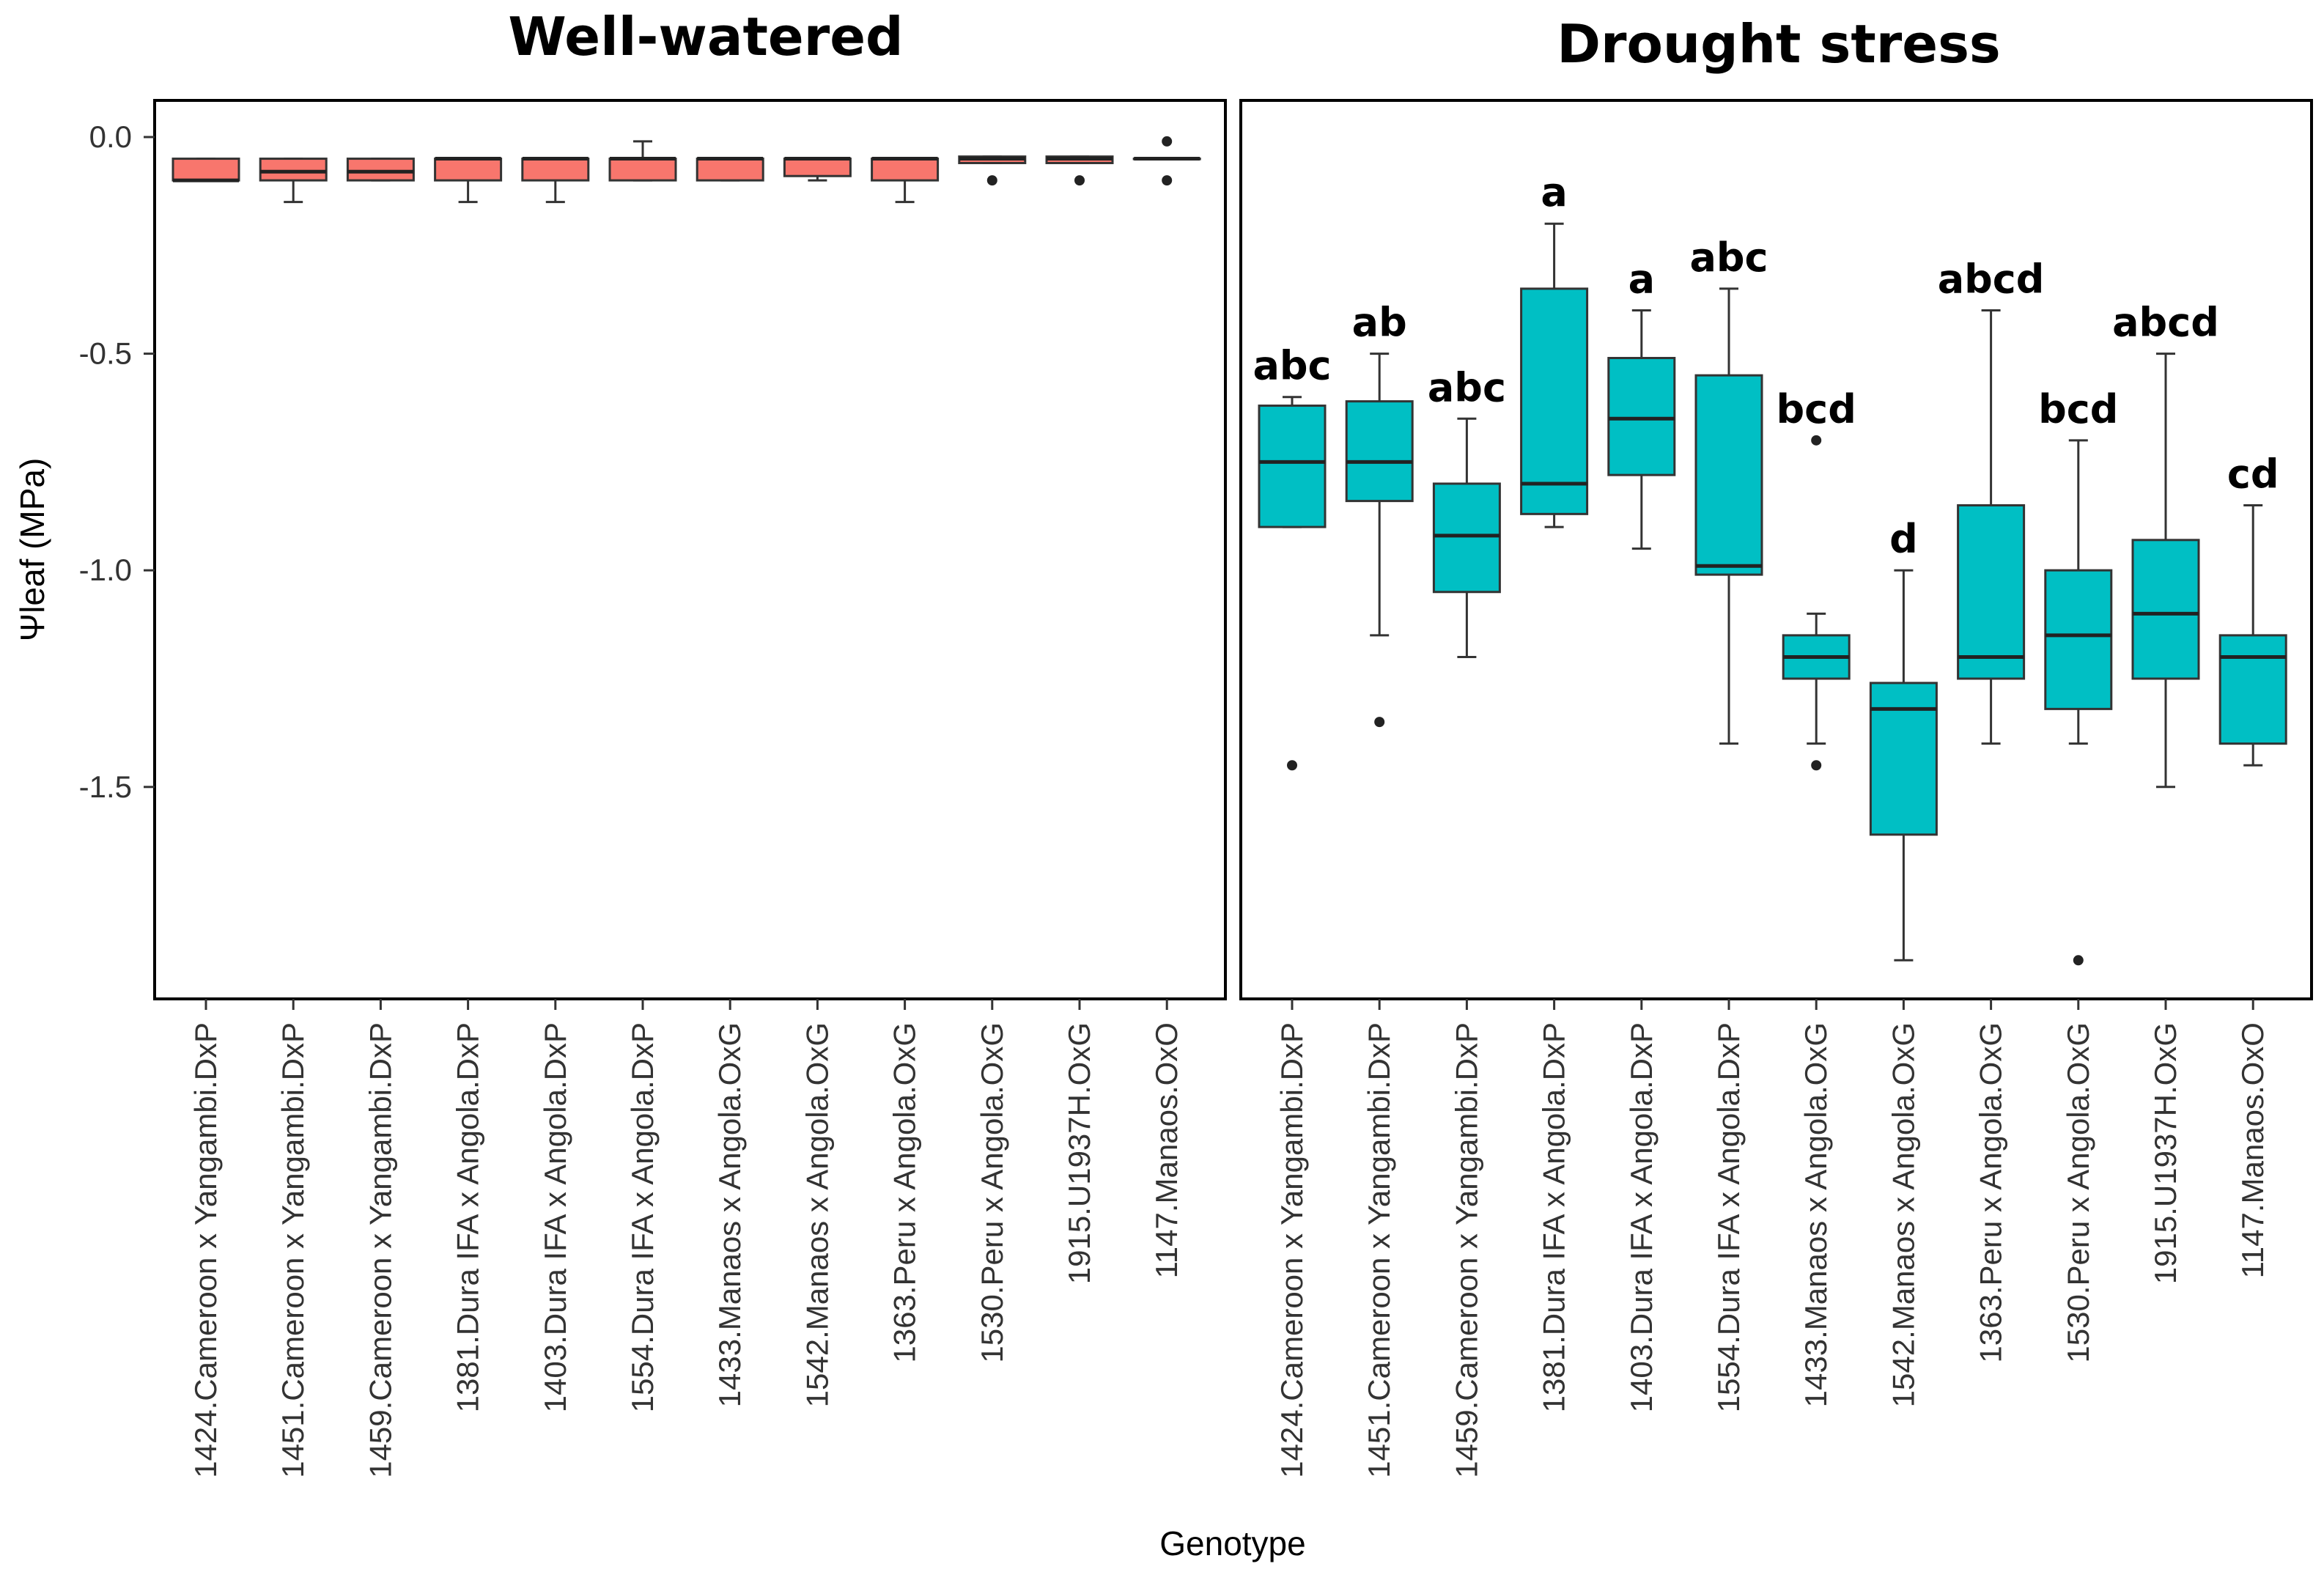  I want to click on y-axis-title: Ψleaf (MPa), so click(32, 550).